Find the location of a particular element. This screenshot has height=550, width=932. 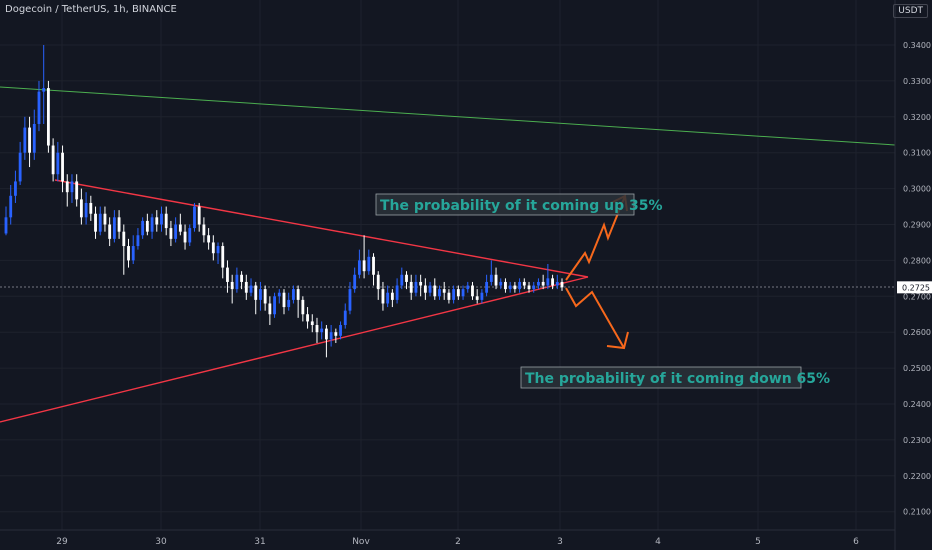

x-tick-label: 5 is located at coordinates (758, 542).